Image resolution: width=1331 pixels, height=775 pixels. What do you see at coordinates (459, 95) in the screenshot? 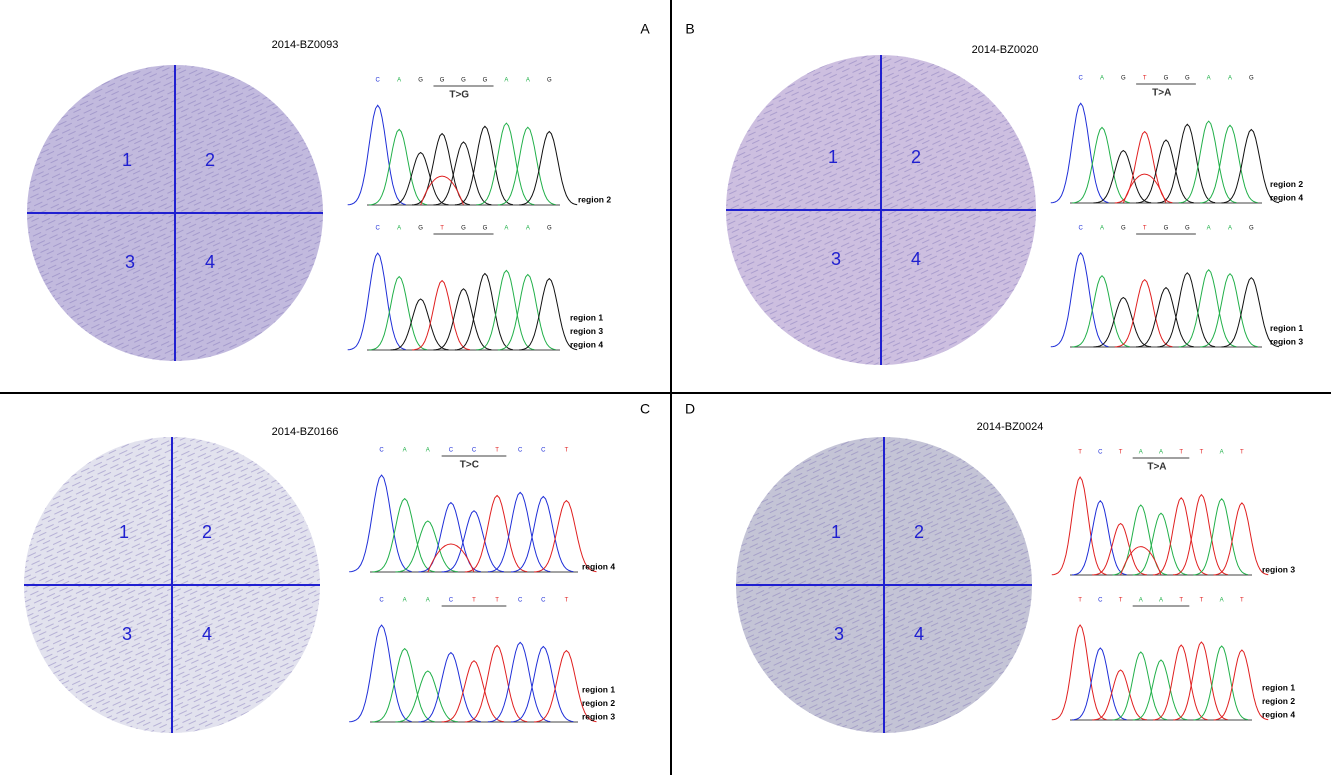
I see `mutation-label: T>G` at bounding box center [459, 95].